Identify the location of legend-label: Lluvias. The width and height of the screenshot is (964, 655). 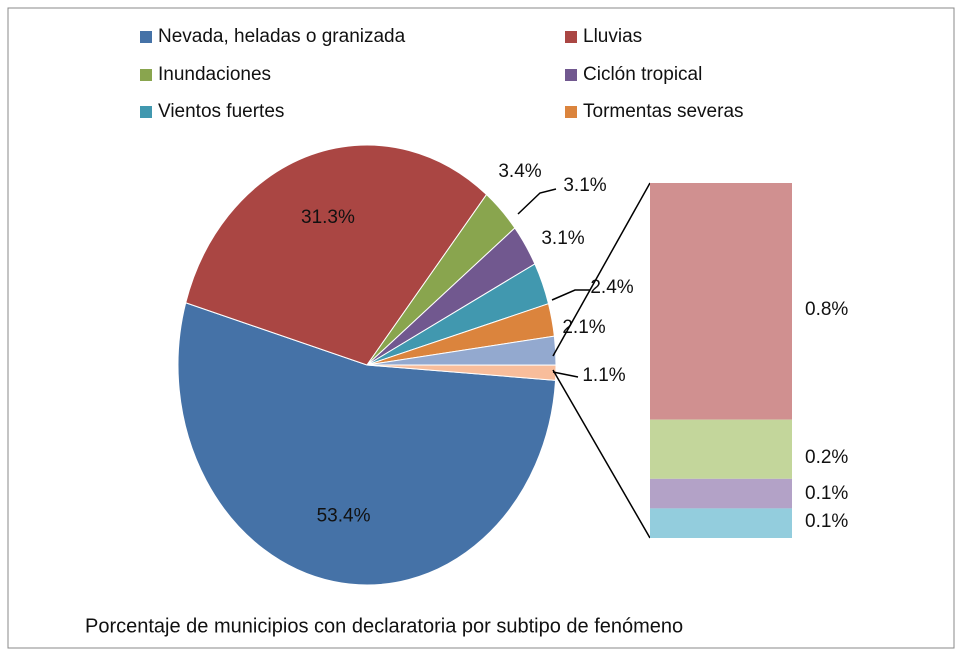
(612, 36).